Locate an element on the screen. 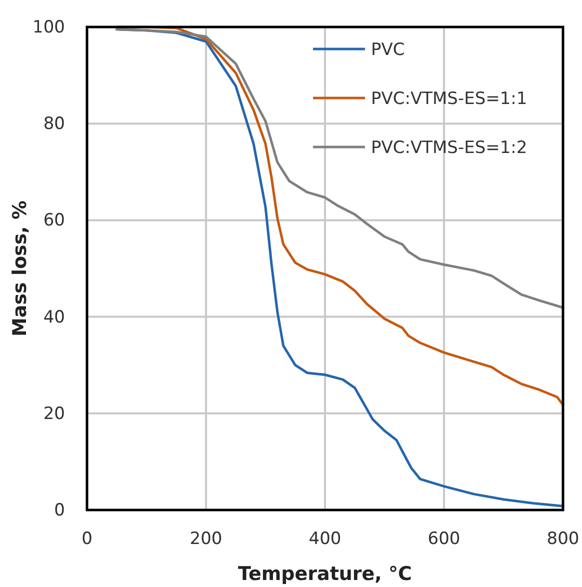  y-tick-label: 80 is located at coordinates (54, 124).